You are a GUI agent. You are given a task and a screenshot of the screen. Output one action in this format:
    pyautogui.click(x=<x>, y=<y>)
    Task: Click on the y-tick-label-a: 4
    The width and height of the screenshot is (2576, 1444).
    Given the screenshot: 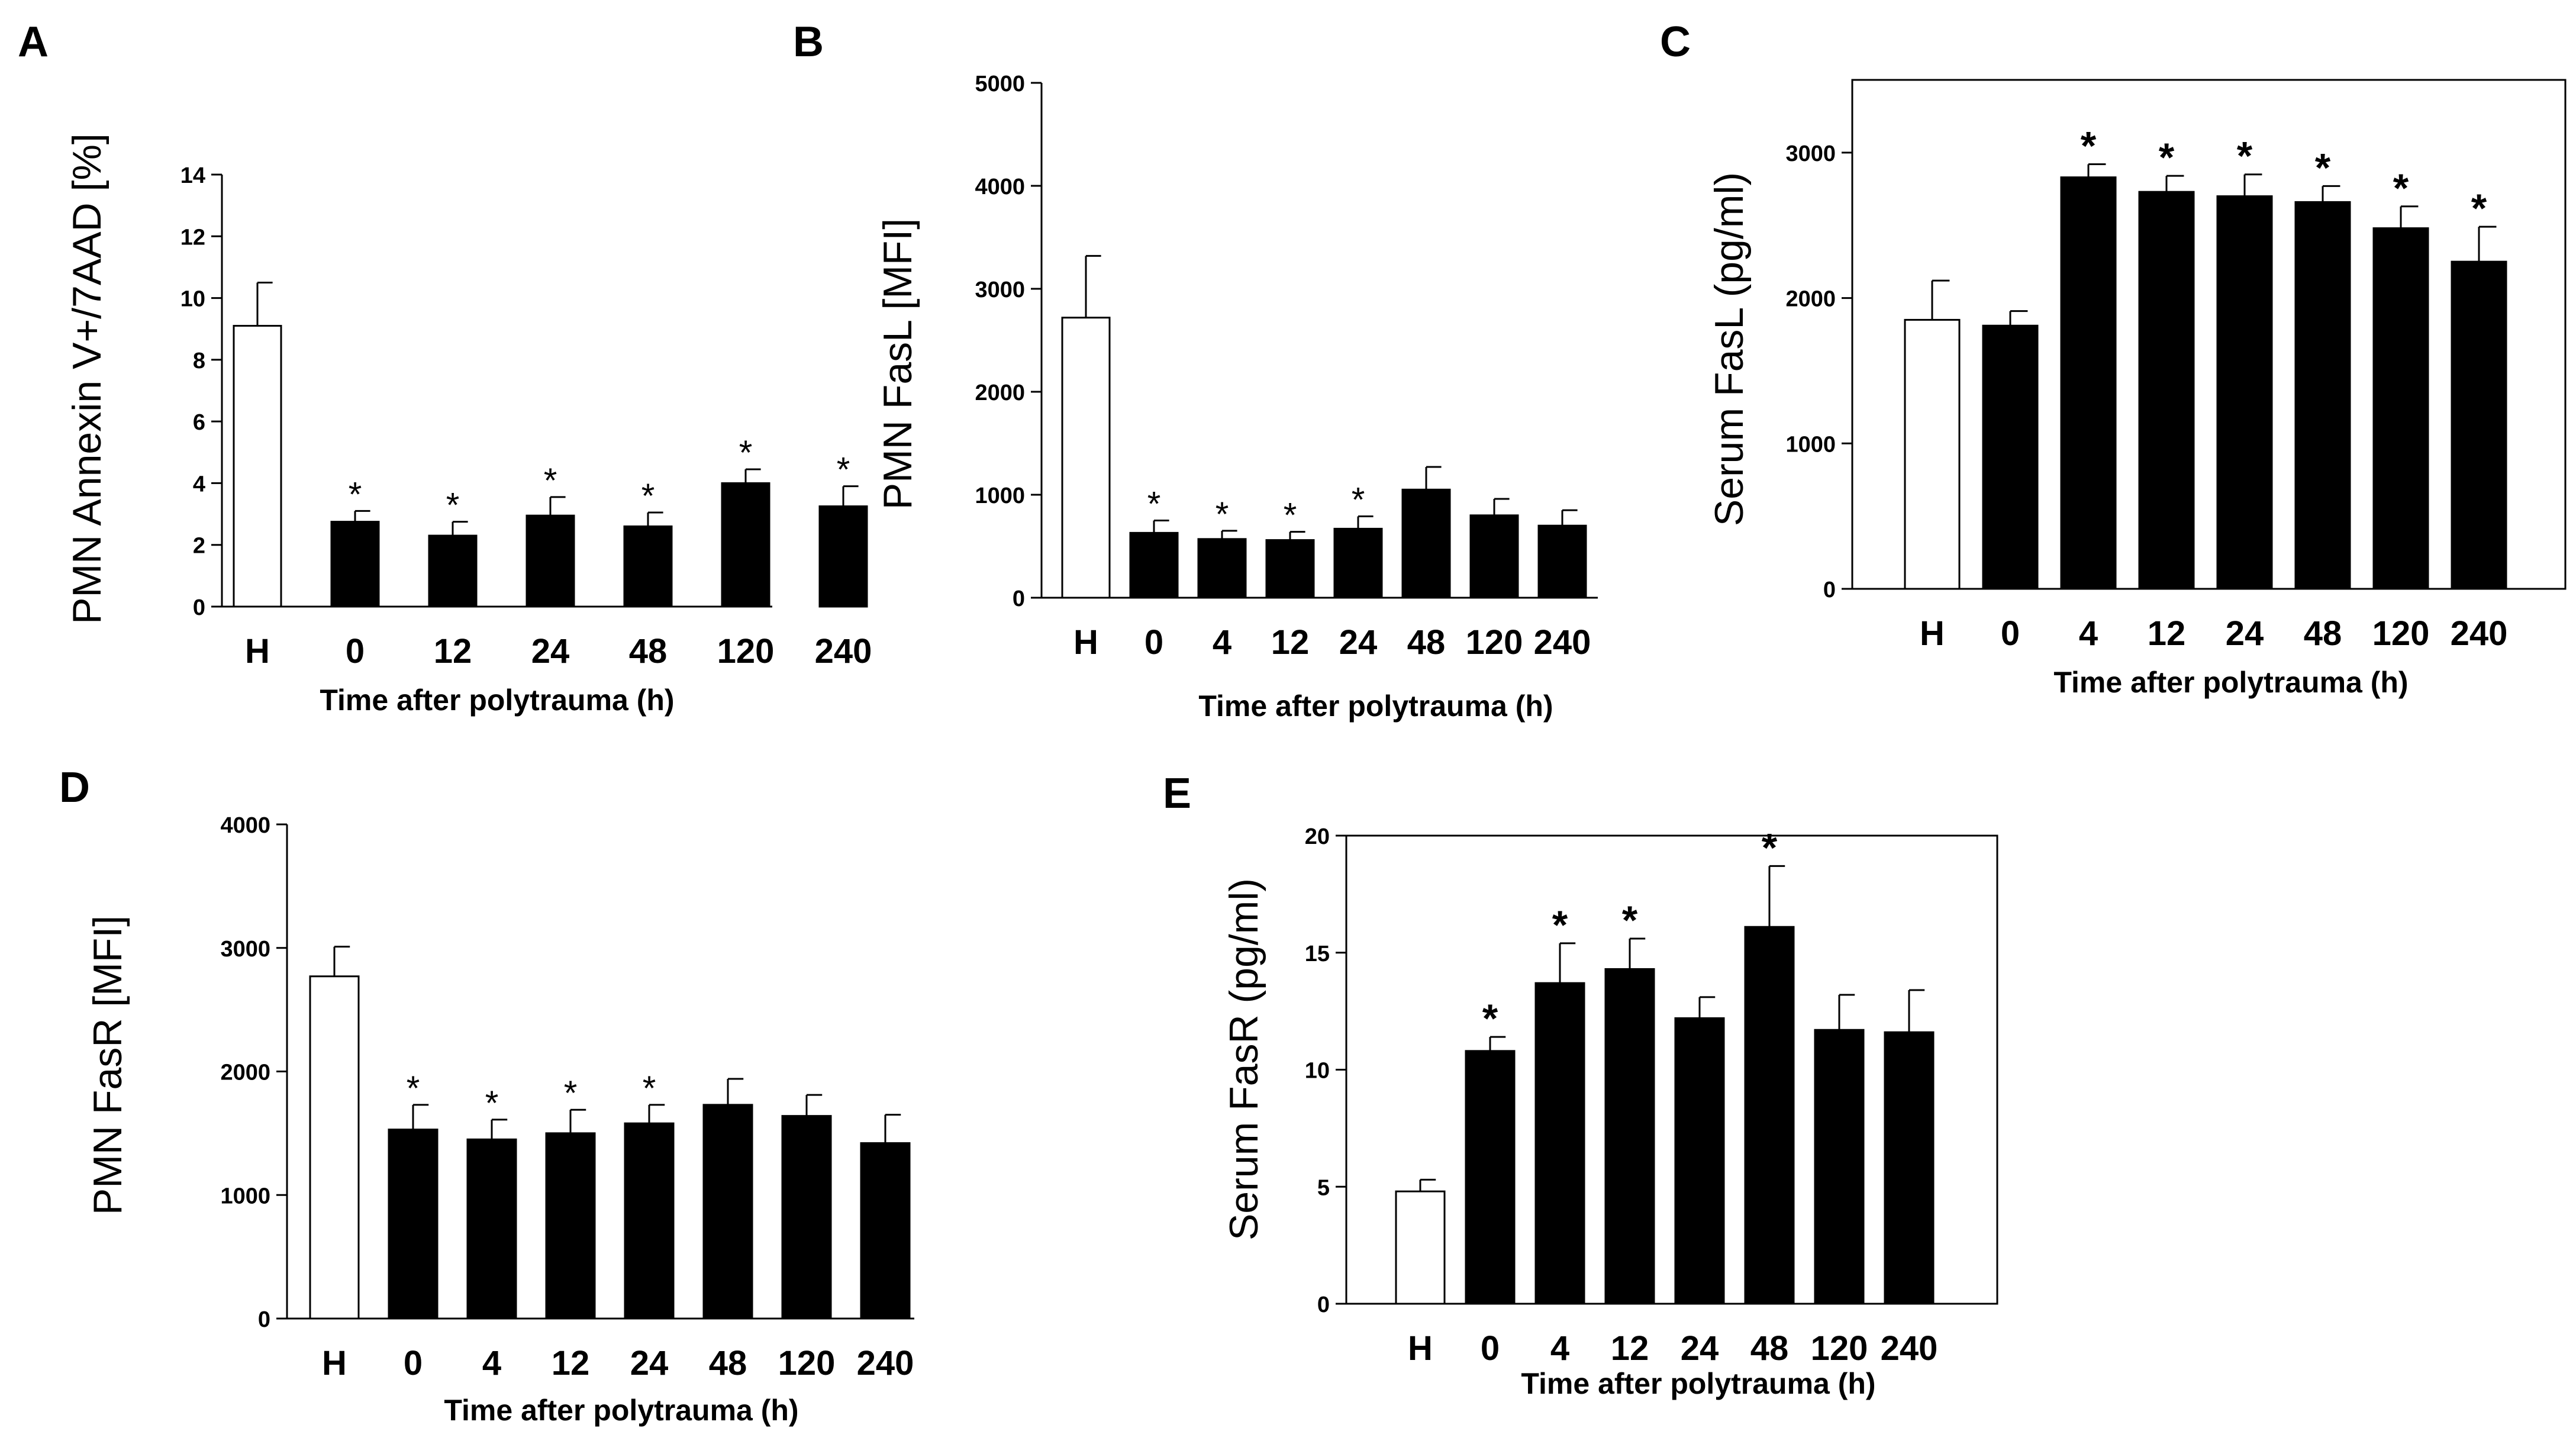 What is the action you would take?
    pyautogui.click(x=199, y=484)
    